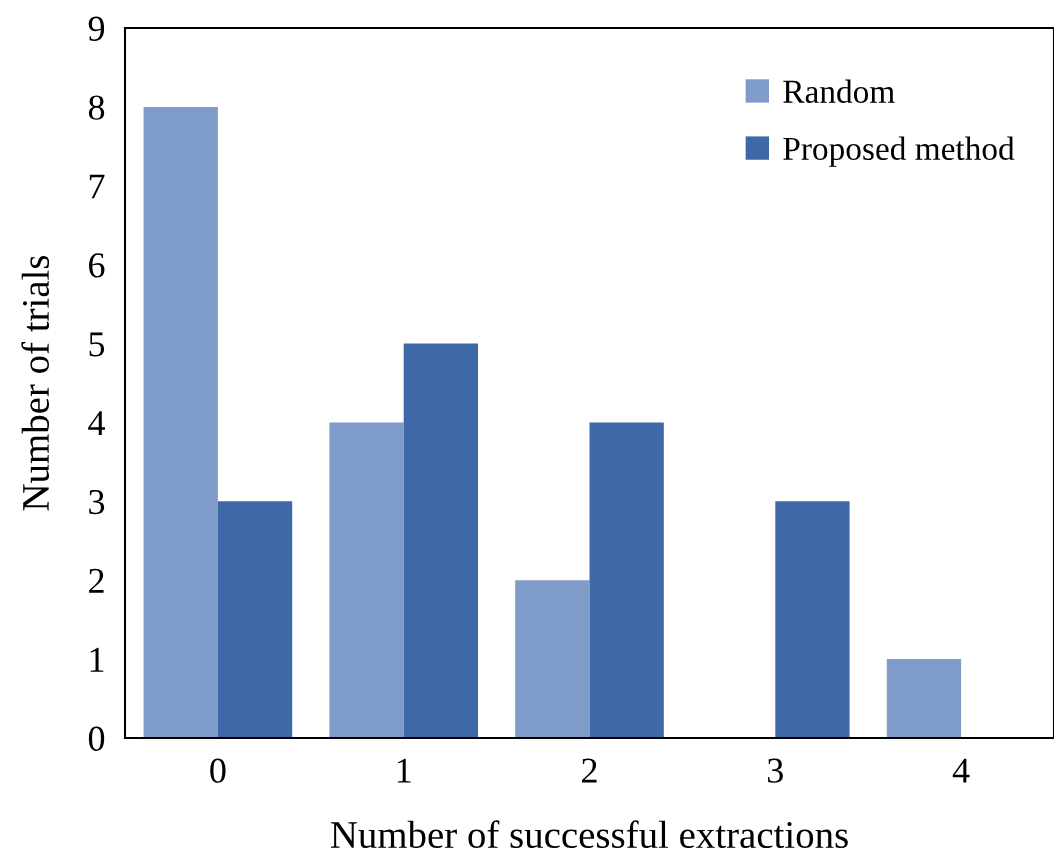 The height and width of the screenshot is (860, 1054). What do you see at coordinates (589, 770) in the screenshot?
I see `x-tick-label: 2` at bounding box center [589, 770].